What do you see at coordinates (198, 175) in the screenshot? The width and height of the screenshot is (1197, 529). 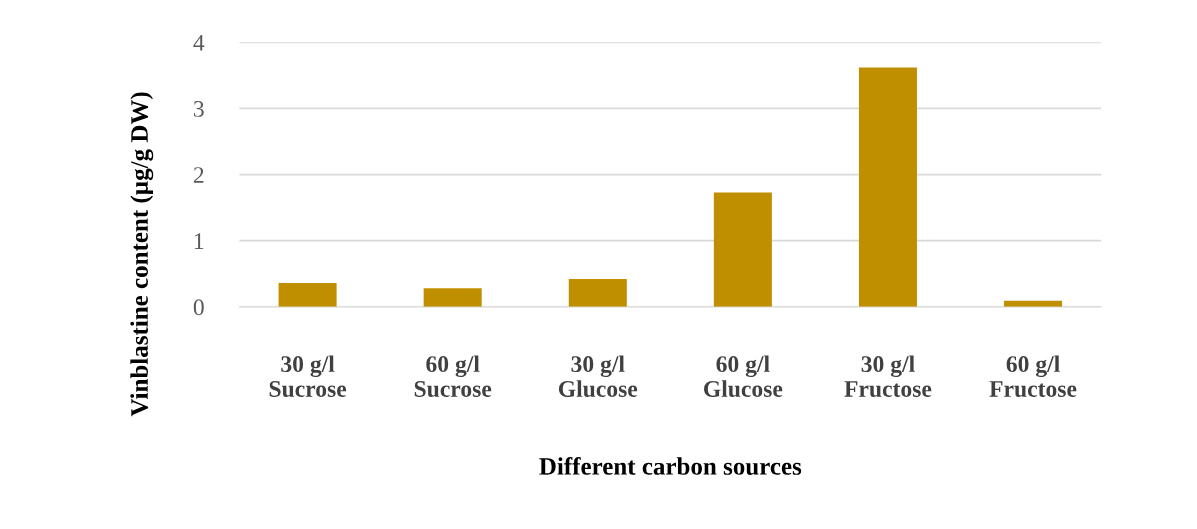 I see `y-tick-label: 2` at bounding box center [198, 175].